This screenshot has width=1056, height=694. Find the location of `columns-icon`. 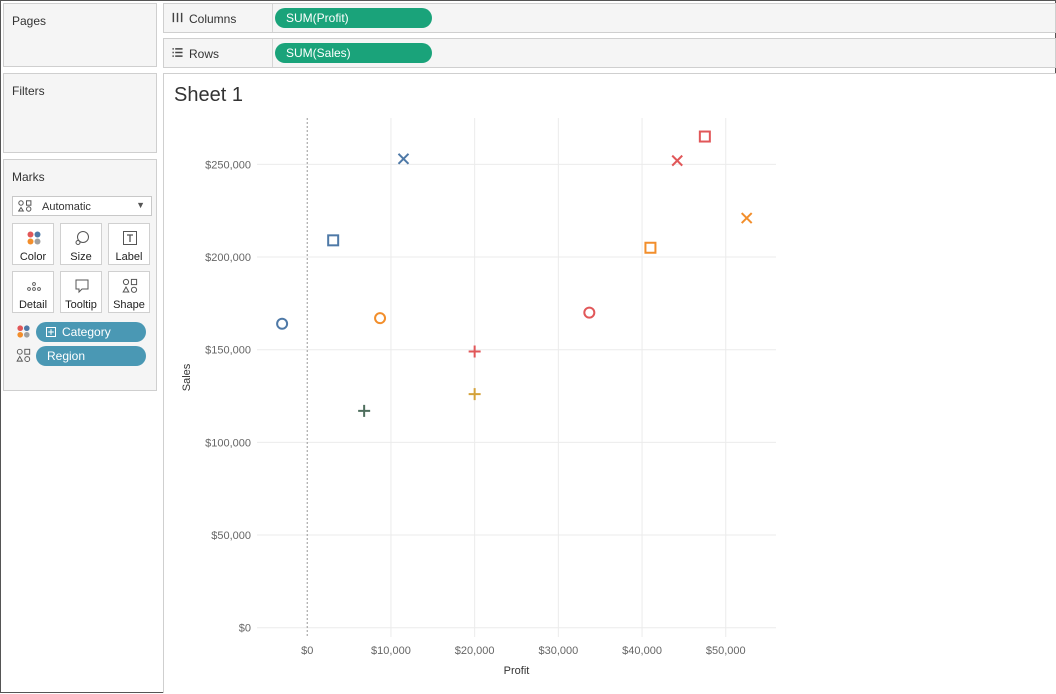

columns-icon is located at coordinates (177, 17).